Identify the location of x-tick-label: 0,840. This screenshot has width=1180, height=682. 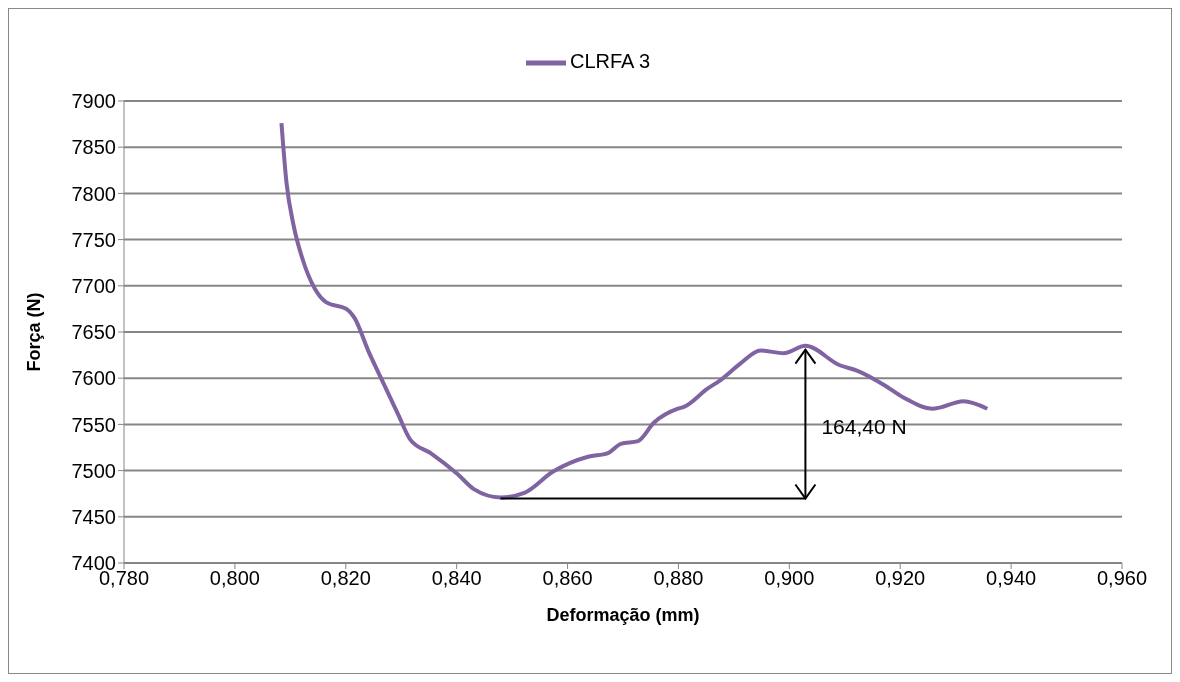
(456, 578).